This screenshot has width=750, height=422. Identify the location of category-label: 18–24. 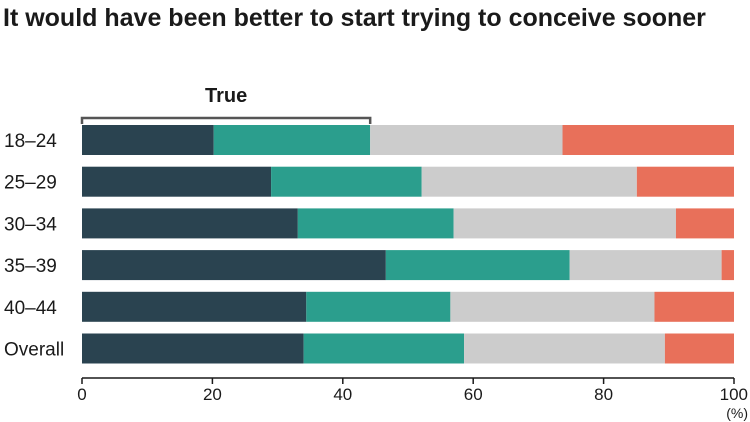
(30, 141).